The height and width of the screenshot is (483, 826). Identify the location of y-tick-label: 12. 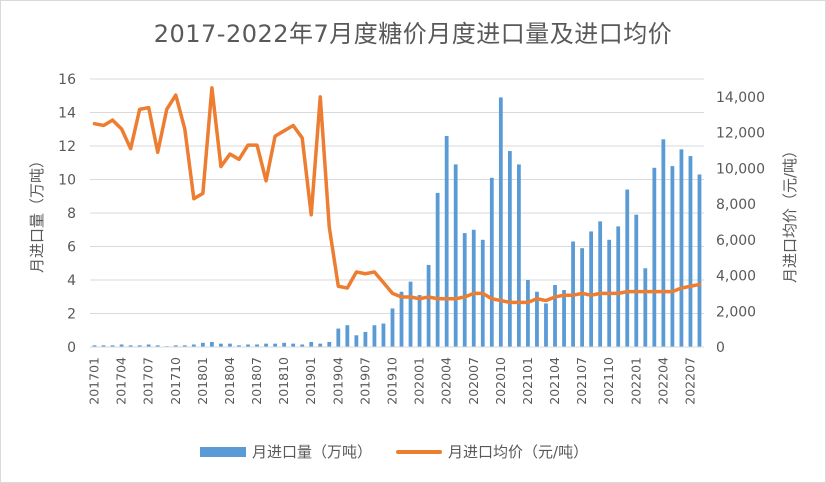
(67, 147).